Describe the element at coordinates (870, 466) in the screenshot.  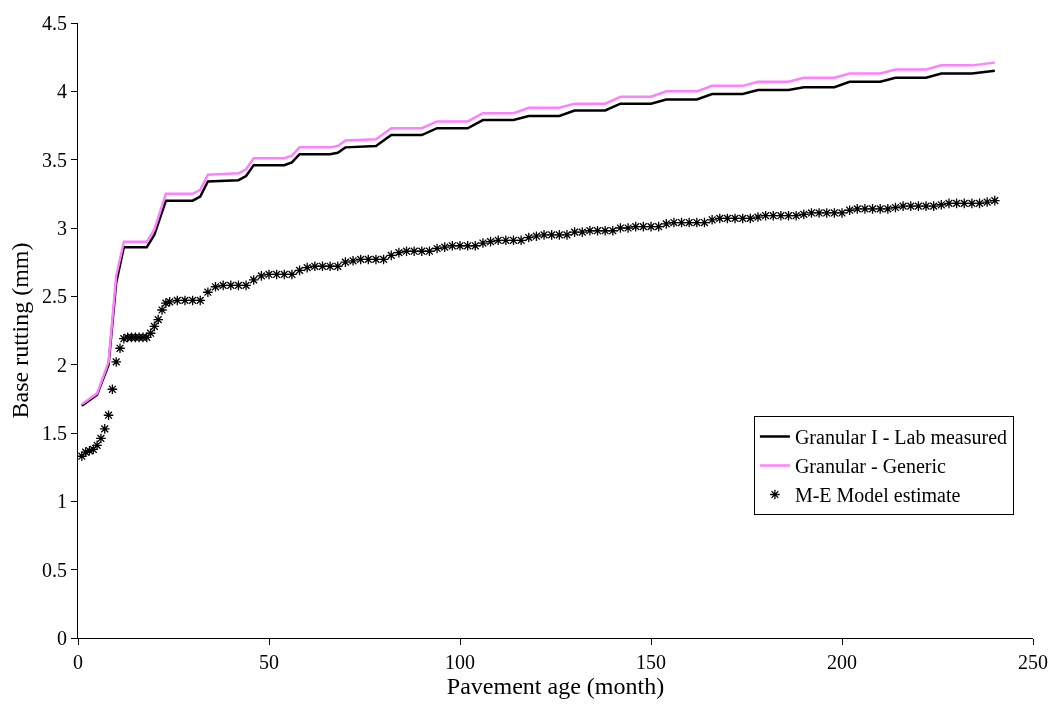
I see `legend-label: Granular - Generic` at that location.